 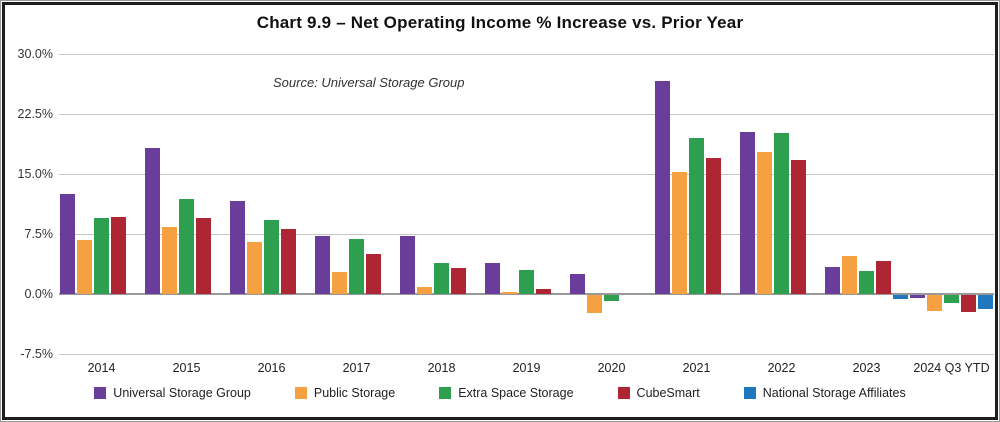 What do you see at coordinates (407, 265) in the screenshot?
I see `bar-universal-storage-group-2018` at bounding box center [407, 265].